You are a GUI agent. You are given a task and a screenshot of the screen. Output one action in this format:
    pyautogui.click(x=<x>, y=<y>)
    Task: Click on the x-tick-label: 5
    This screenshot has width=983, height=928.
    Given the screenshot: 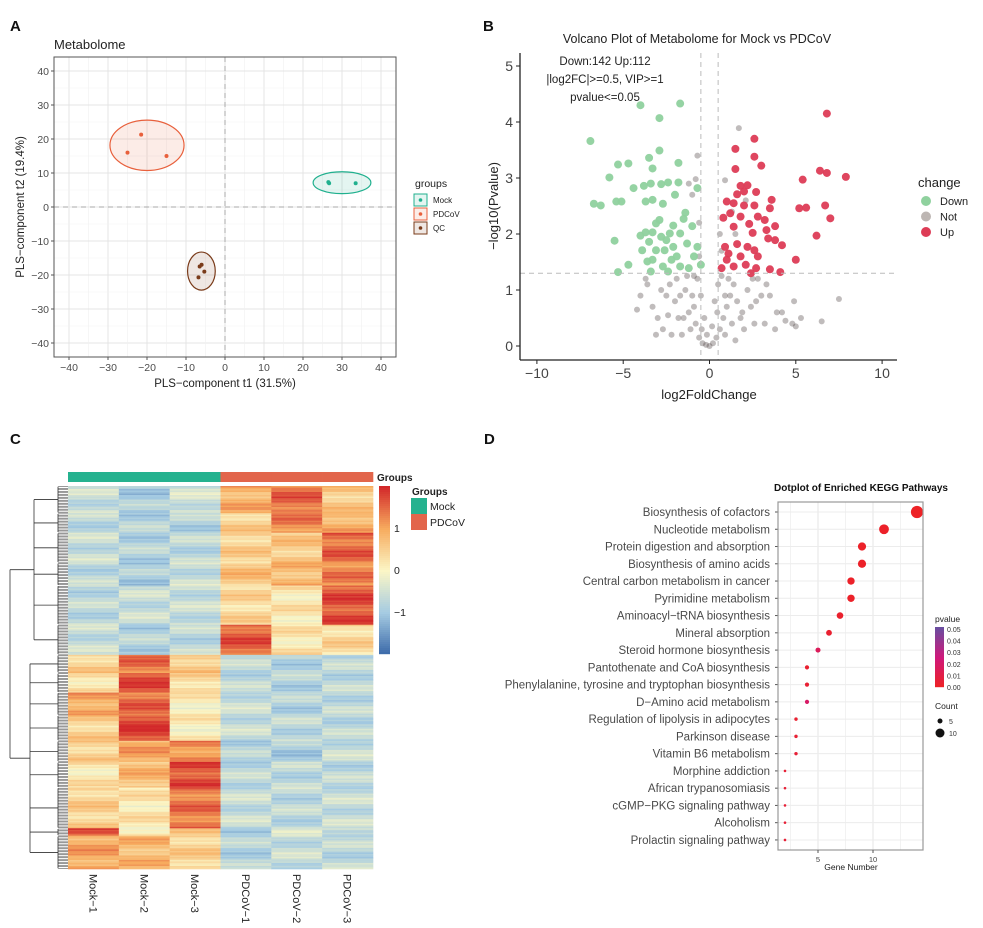 What is the action you would take?
    pyautogui.click(x=818, y=859)
    